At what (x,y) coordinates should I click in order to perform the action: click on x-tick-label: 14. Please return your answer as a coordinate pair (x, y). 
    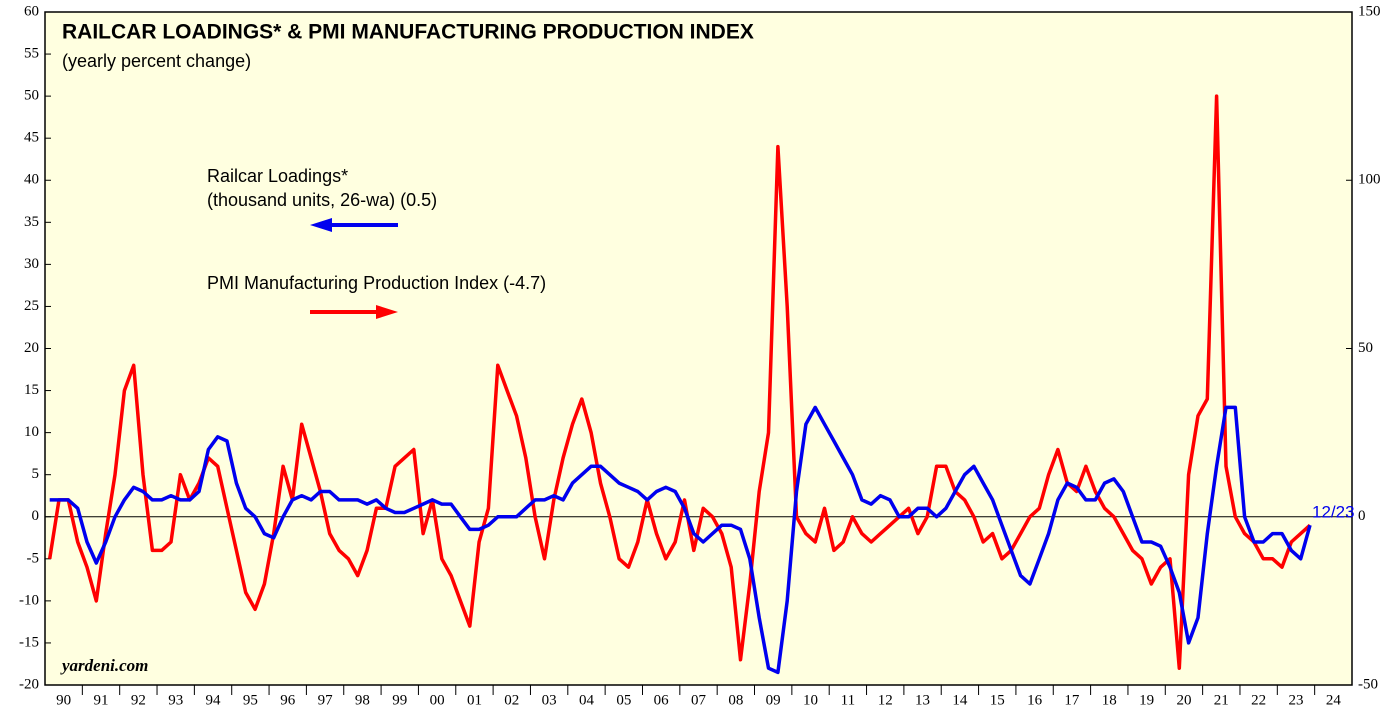
    Looking at the image, I should click on (960, 700).